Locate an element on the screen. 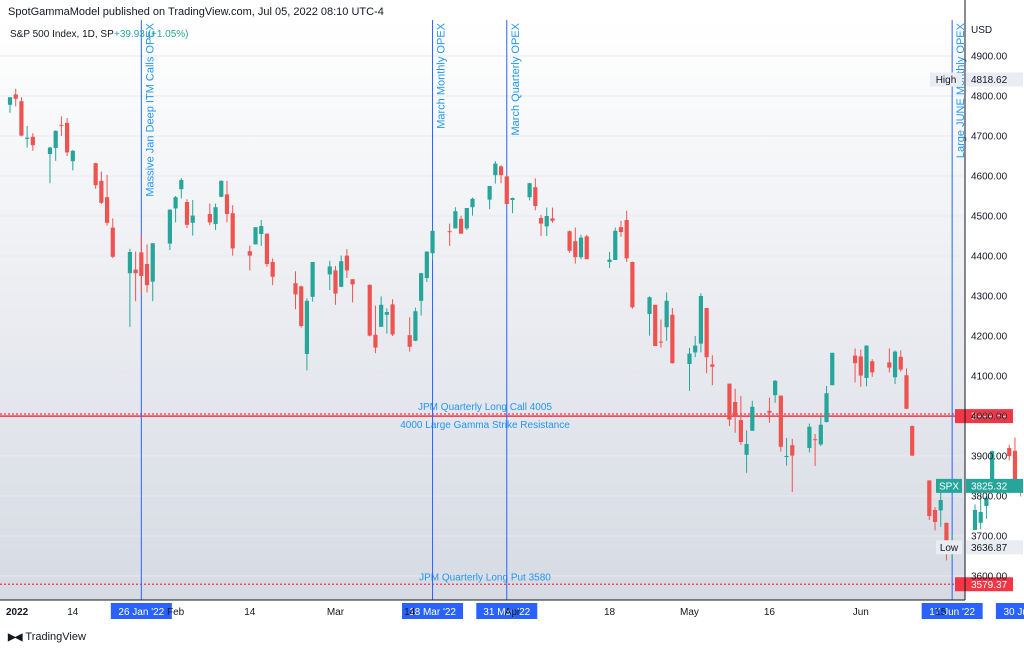 This screenshot has width=1024, height=654. marker-value-tag is located at coordinates (994, 485).